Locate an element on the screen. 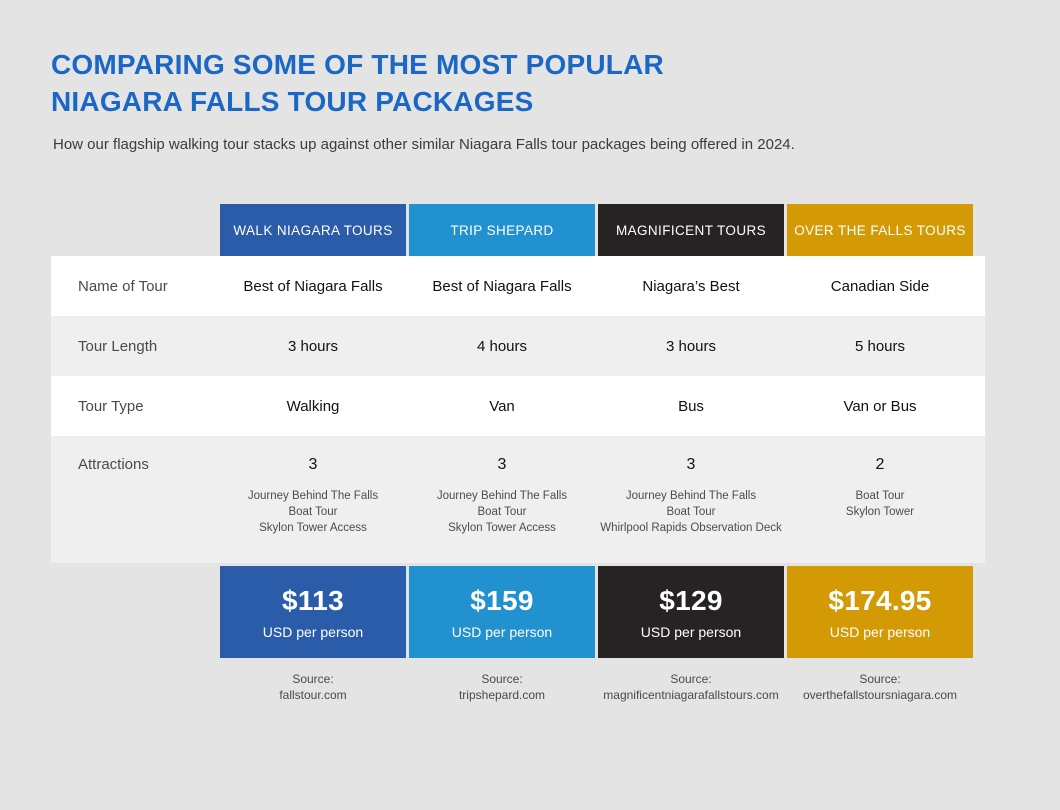 The width and height of the screenshot is (1060, 810). price-value: $129 is located at coordinates (691, 600).